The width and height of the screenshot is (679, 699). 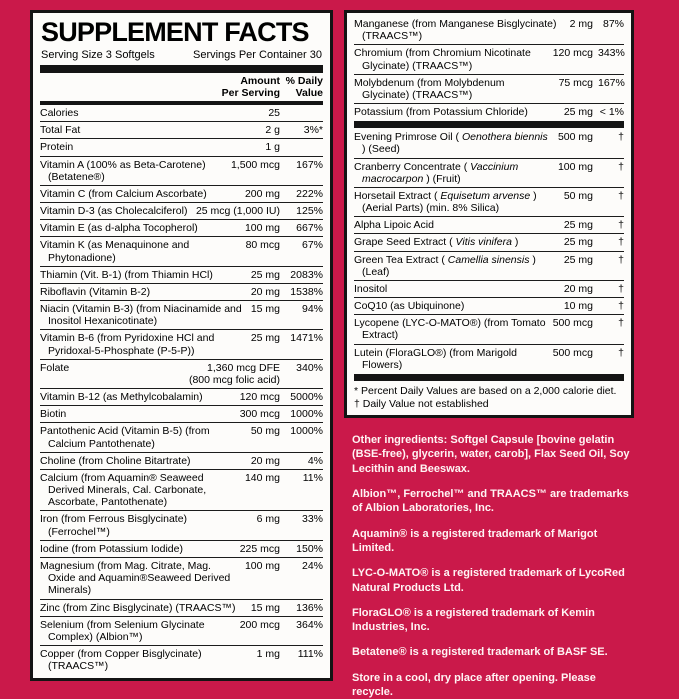 I want to click on amount-value: 20 mg, so click(x=265, y=460).